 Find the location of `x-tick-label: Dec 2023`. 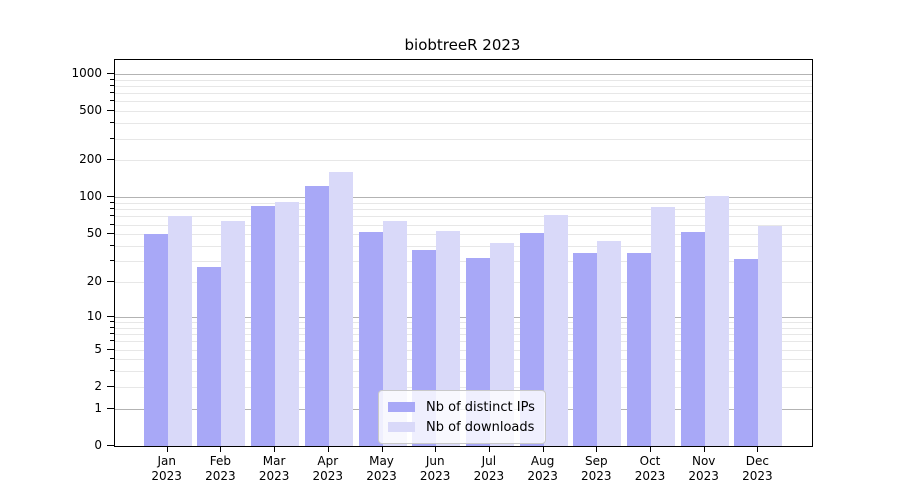

x-tick-label: Dec 2023 is located at coordinates (757, 468).